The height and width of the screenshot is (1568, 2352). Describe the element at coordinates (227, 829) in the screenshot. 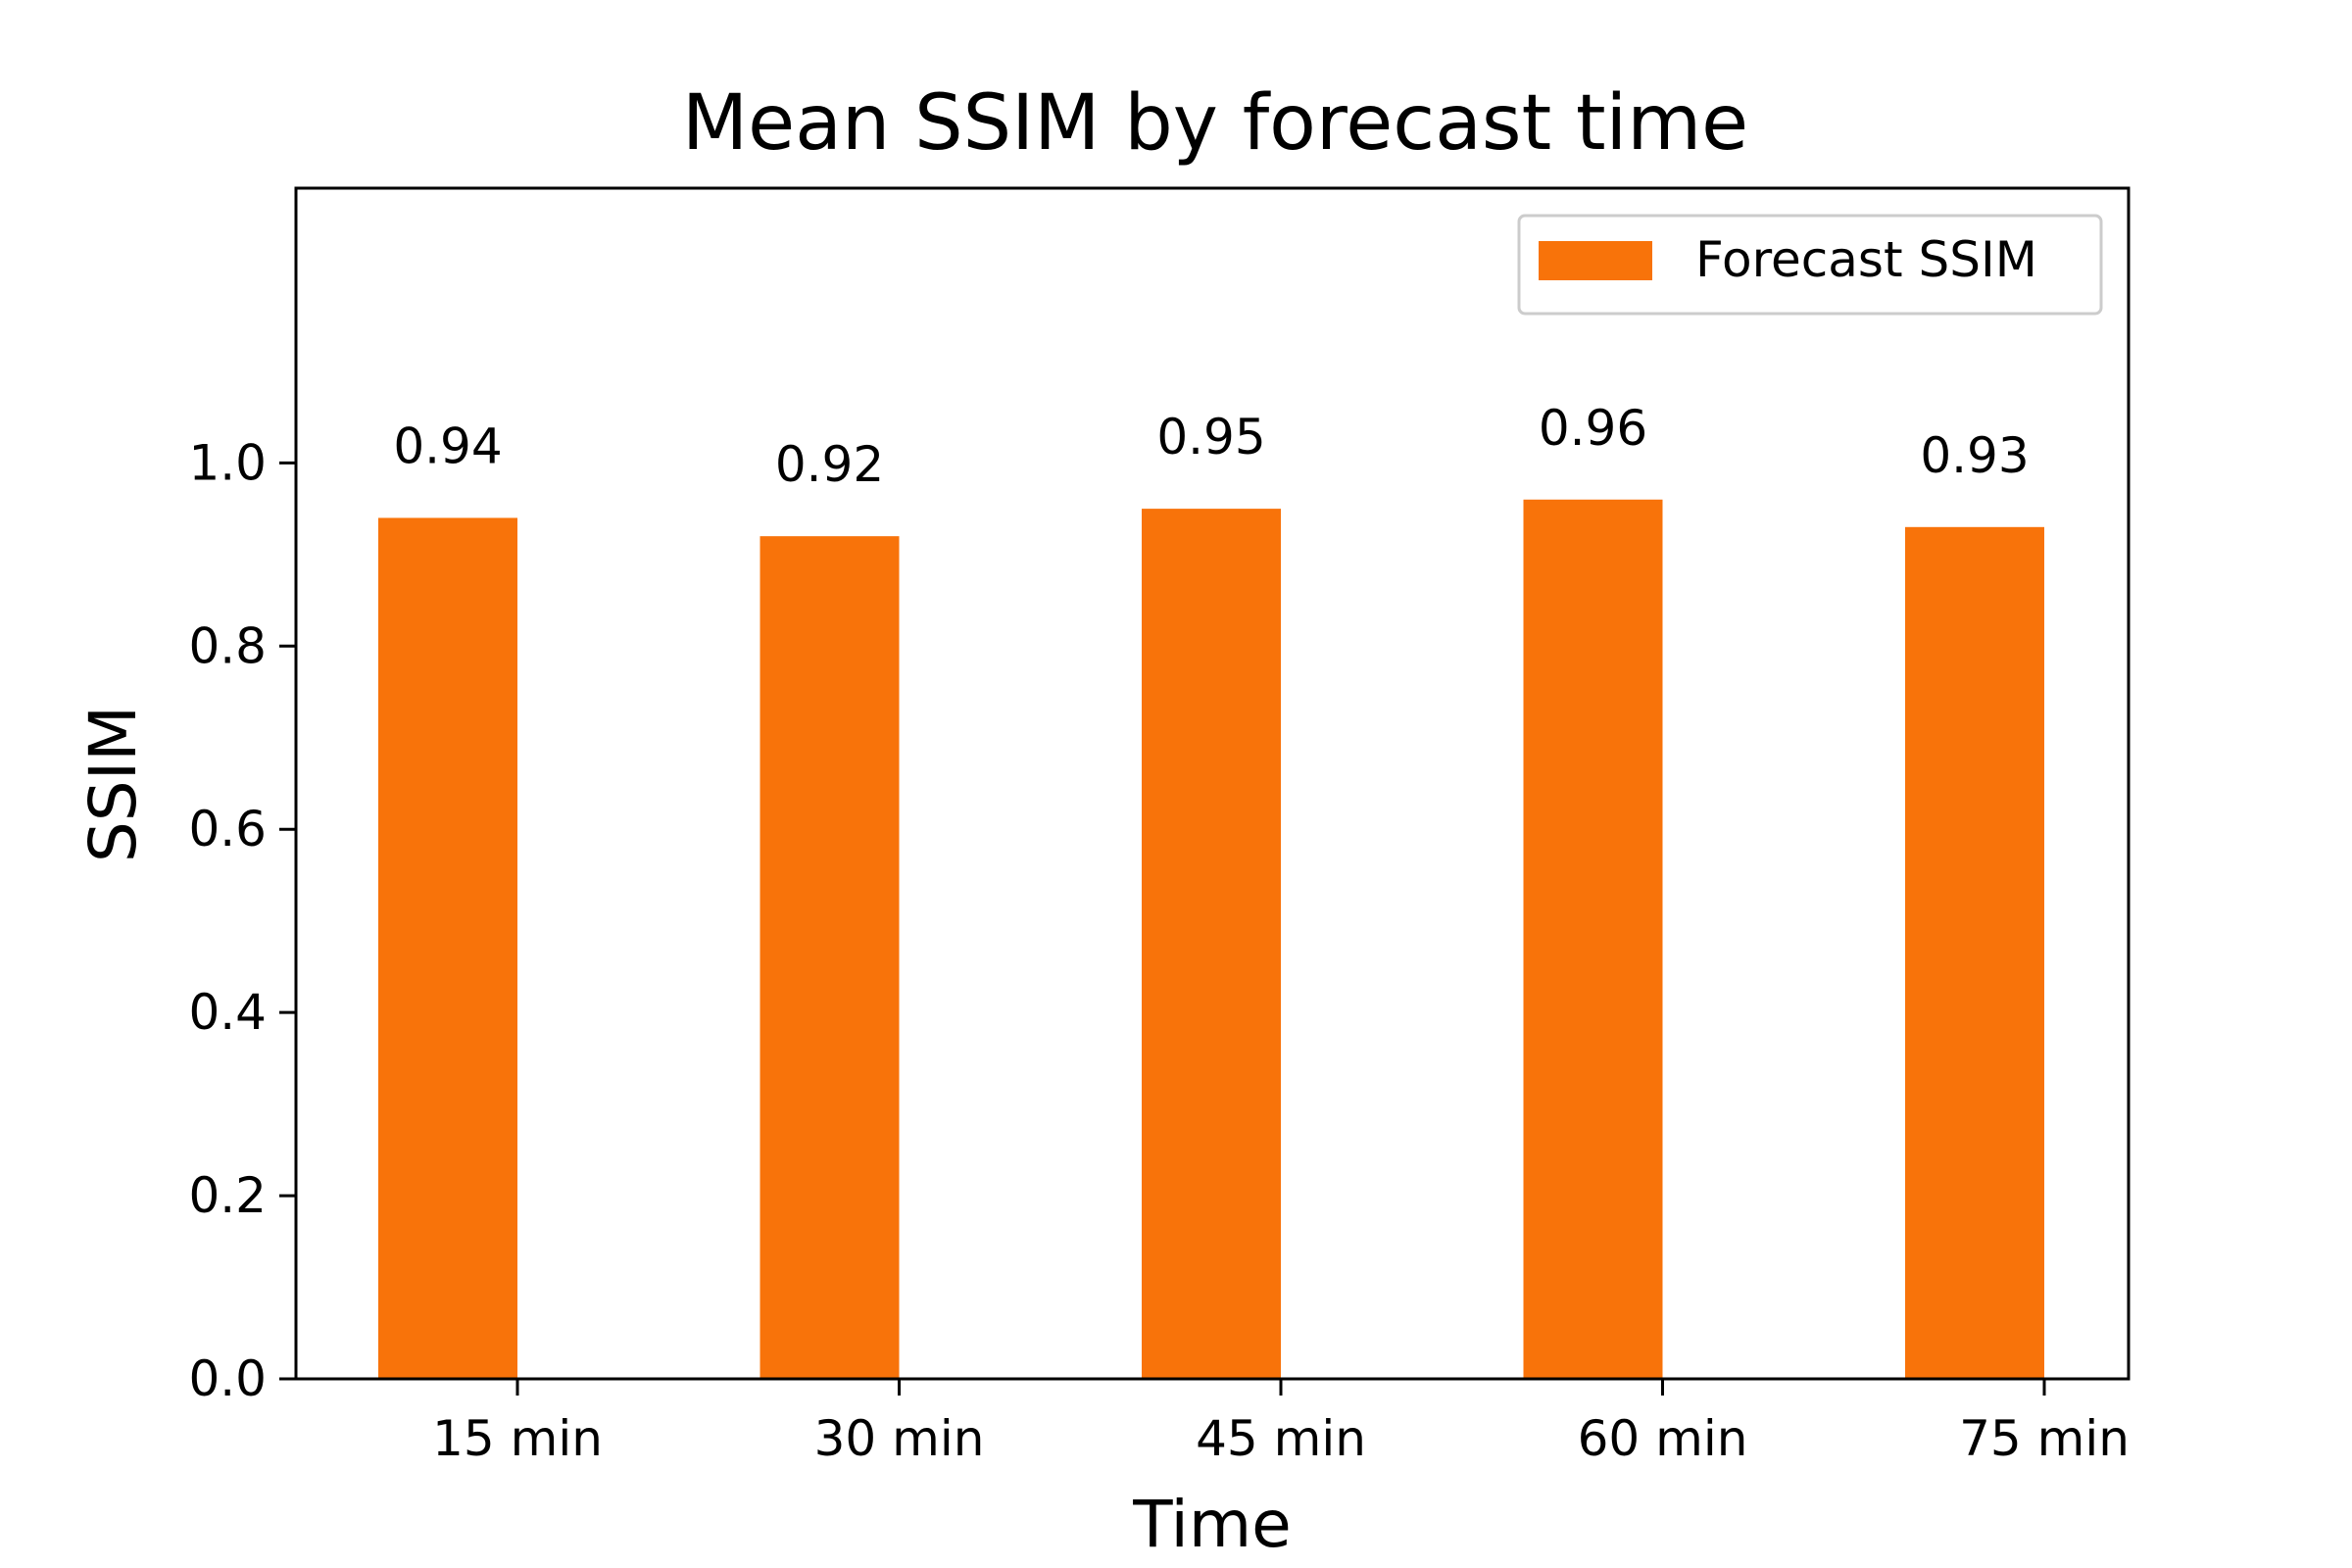

I see `y-tick-label: 0.6` at that location.